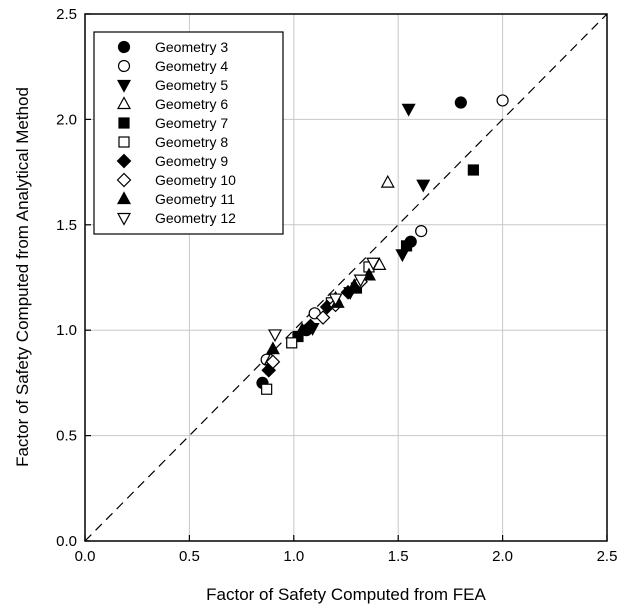  I want to click on legend-label: Geometry 5, so click(191, 85).